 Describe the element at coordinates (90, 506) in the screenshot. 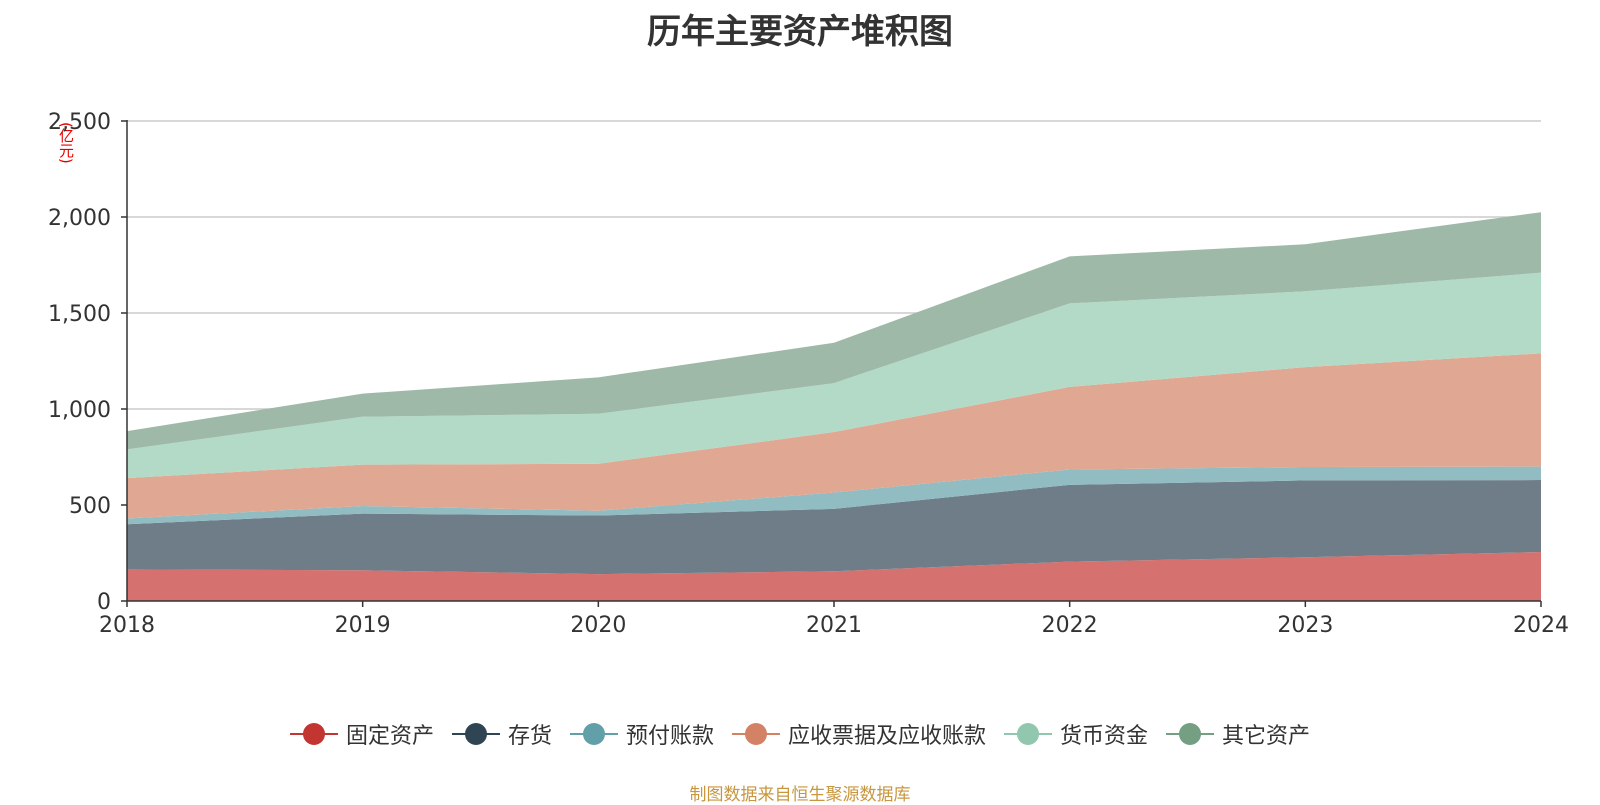

I see `y-tick-label: 500` at that location.